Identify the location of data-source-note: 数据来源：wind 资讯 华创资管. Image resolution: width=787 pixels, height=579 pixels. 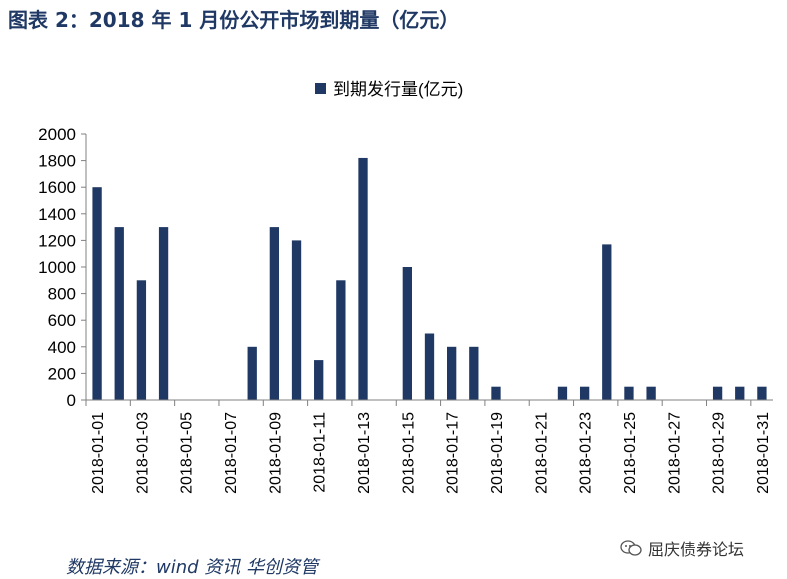
(192, 567).